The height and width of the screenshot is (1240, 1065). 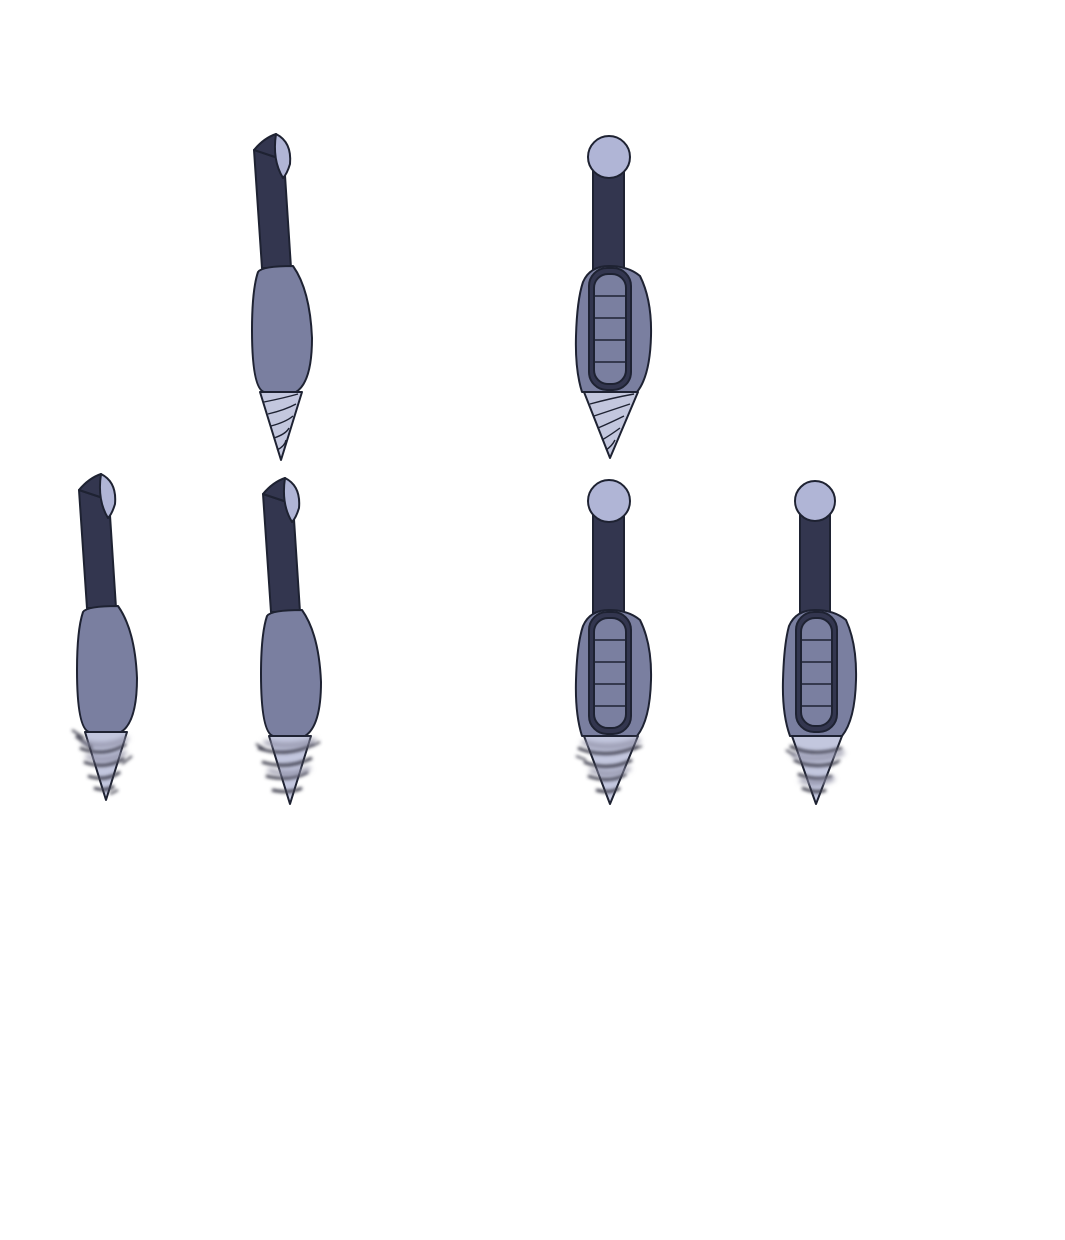 I want to click on grip-ridges, so click(x=610, y=329).